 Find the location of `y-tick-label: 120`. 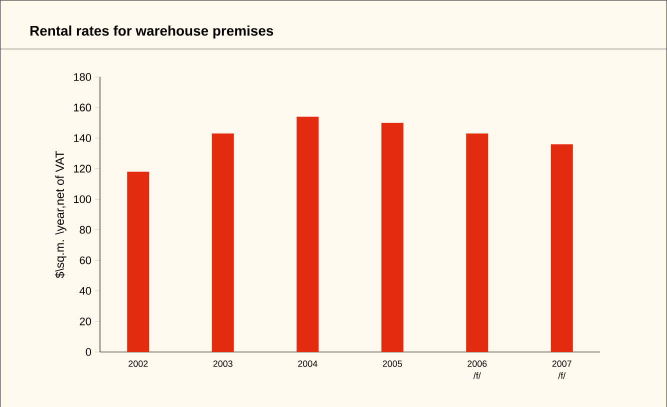

y-tick-label: 120 is located at coordinates (83, 168).